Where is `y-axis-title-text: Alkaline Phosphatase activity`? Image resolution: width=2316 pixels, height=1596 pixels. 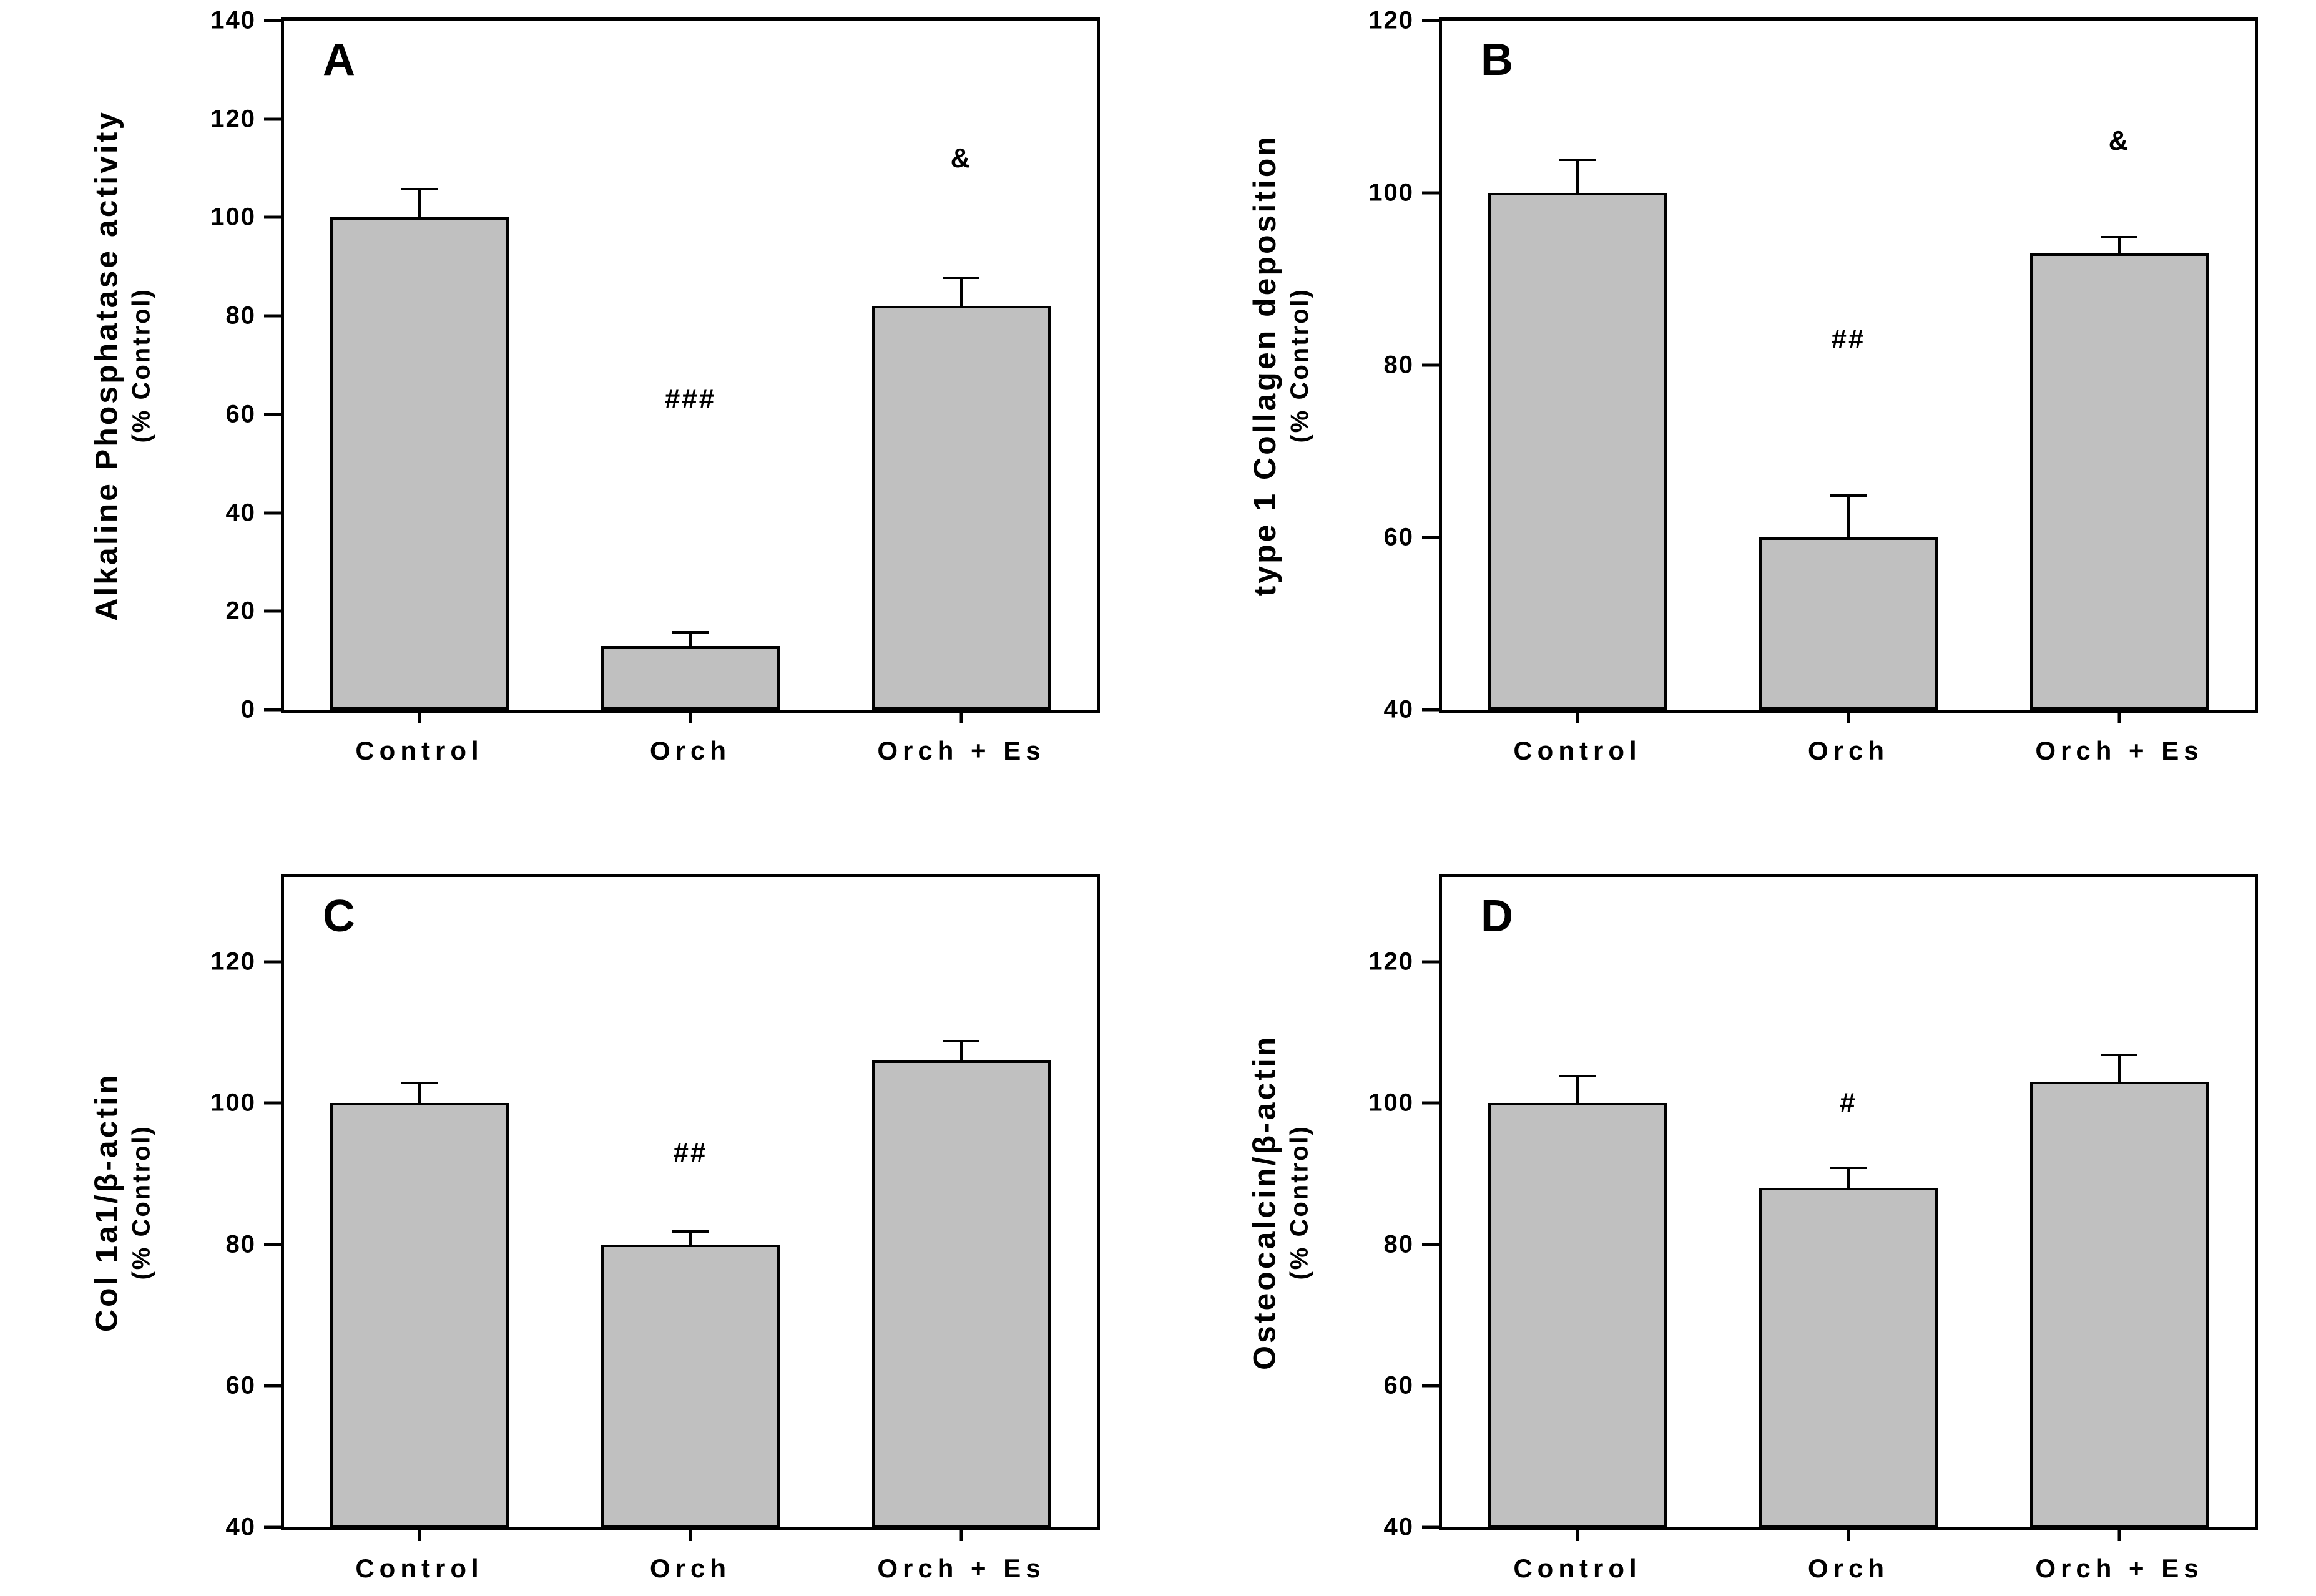 y-axis-title-text: Alkaline Phosphatase activity is located at coordinates (106, 365).